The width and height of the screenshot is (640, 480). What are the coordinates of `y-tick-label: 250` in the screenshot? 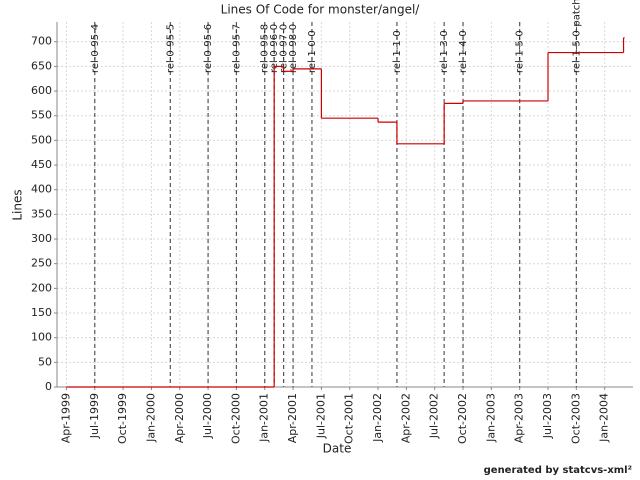 It's located at (41, 263).